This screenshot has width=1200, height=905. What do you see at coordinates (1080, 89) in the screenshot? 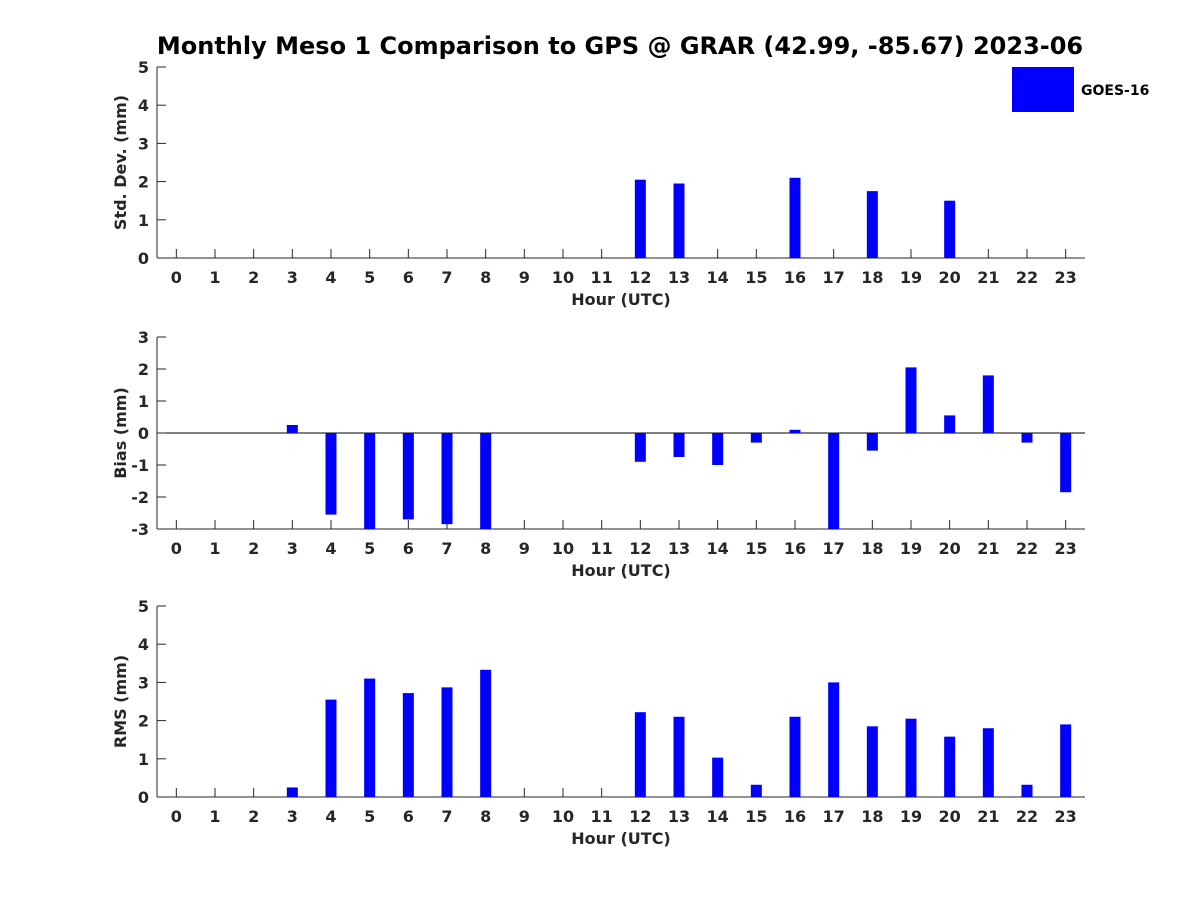
I see `legend: GOES-16` at bounding box center [1080, 89].